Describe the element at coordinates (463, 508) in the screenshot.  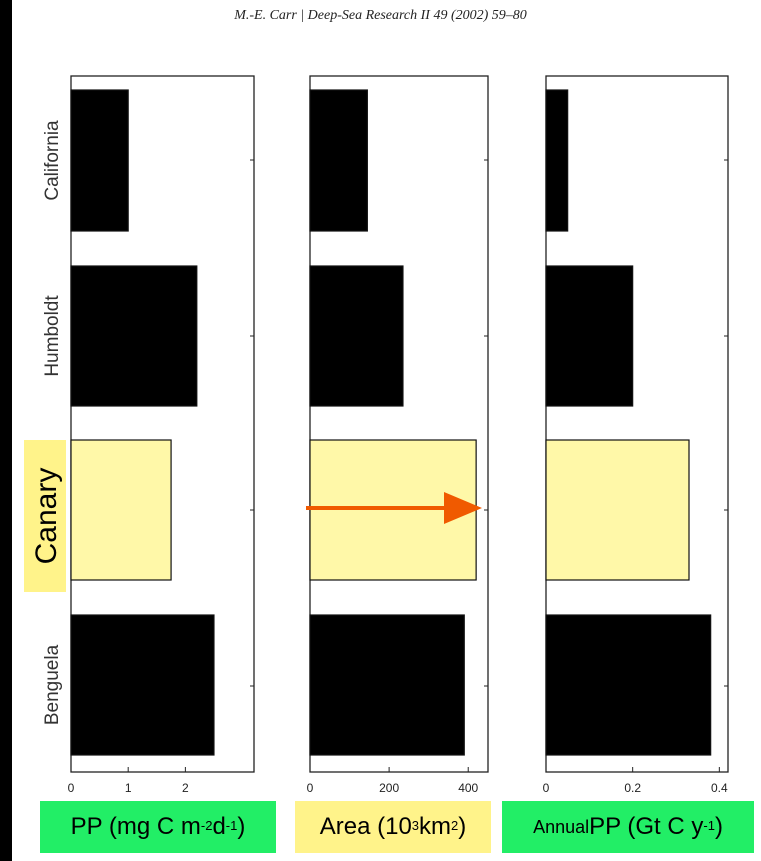
I see `annotation-arrow-head` at that location.